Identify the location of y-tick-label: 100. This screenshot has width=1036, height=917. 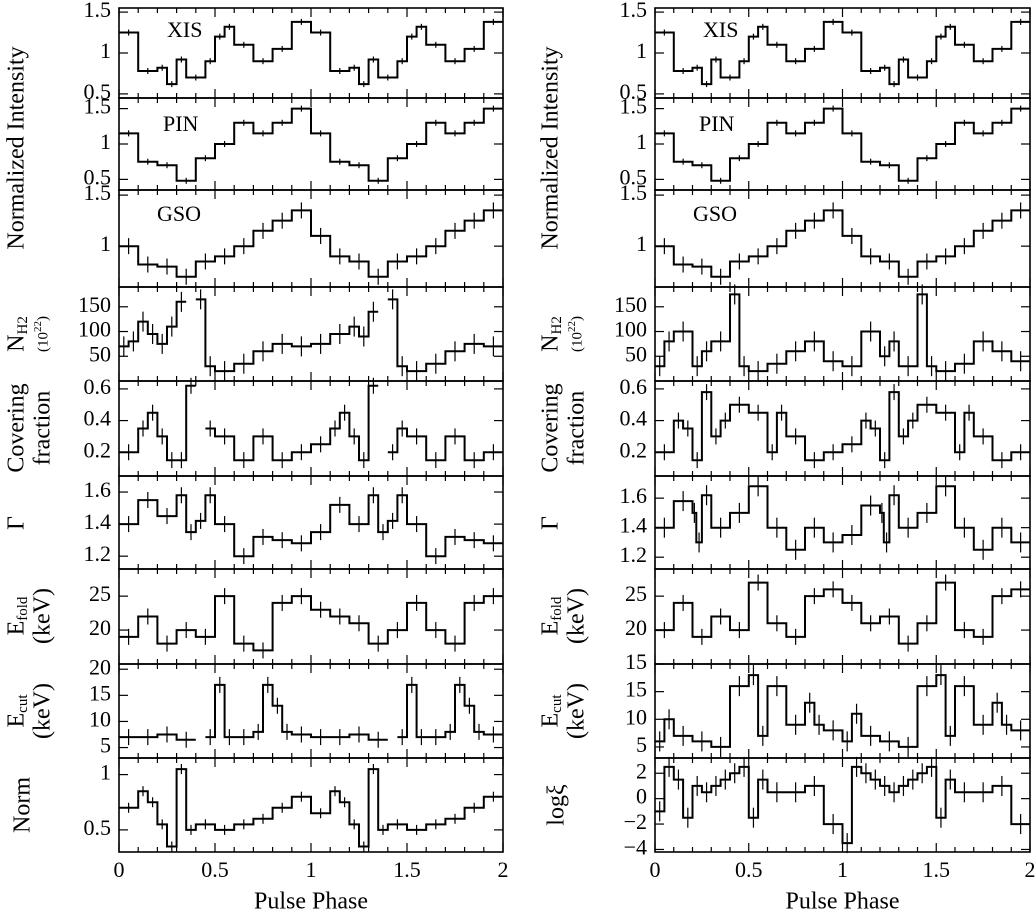
(630, 329).